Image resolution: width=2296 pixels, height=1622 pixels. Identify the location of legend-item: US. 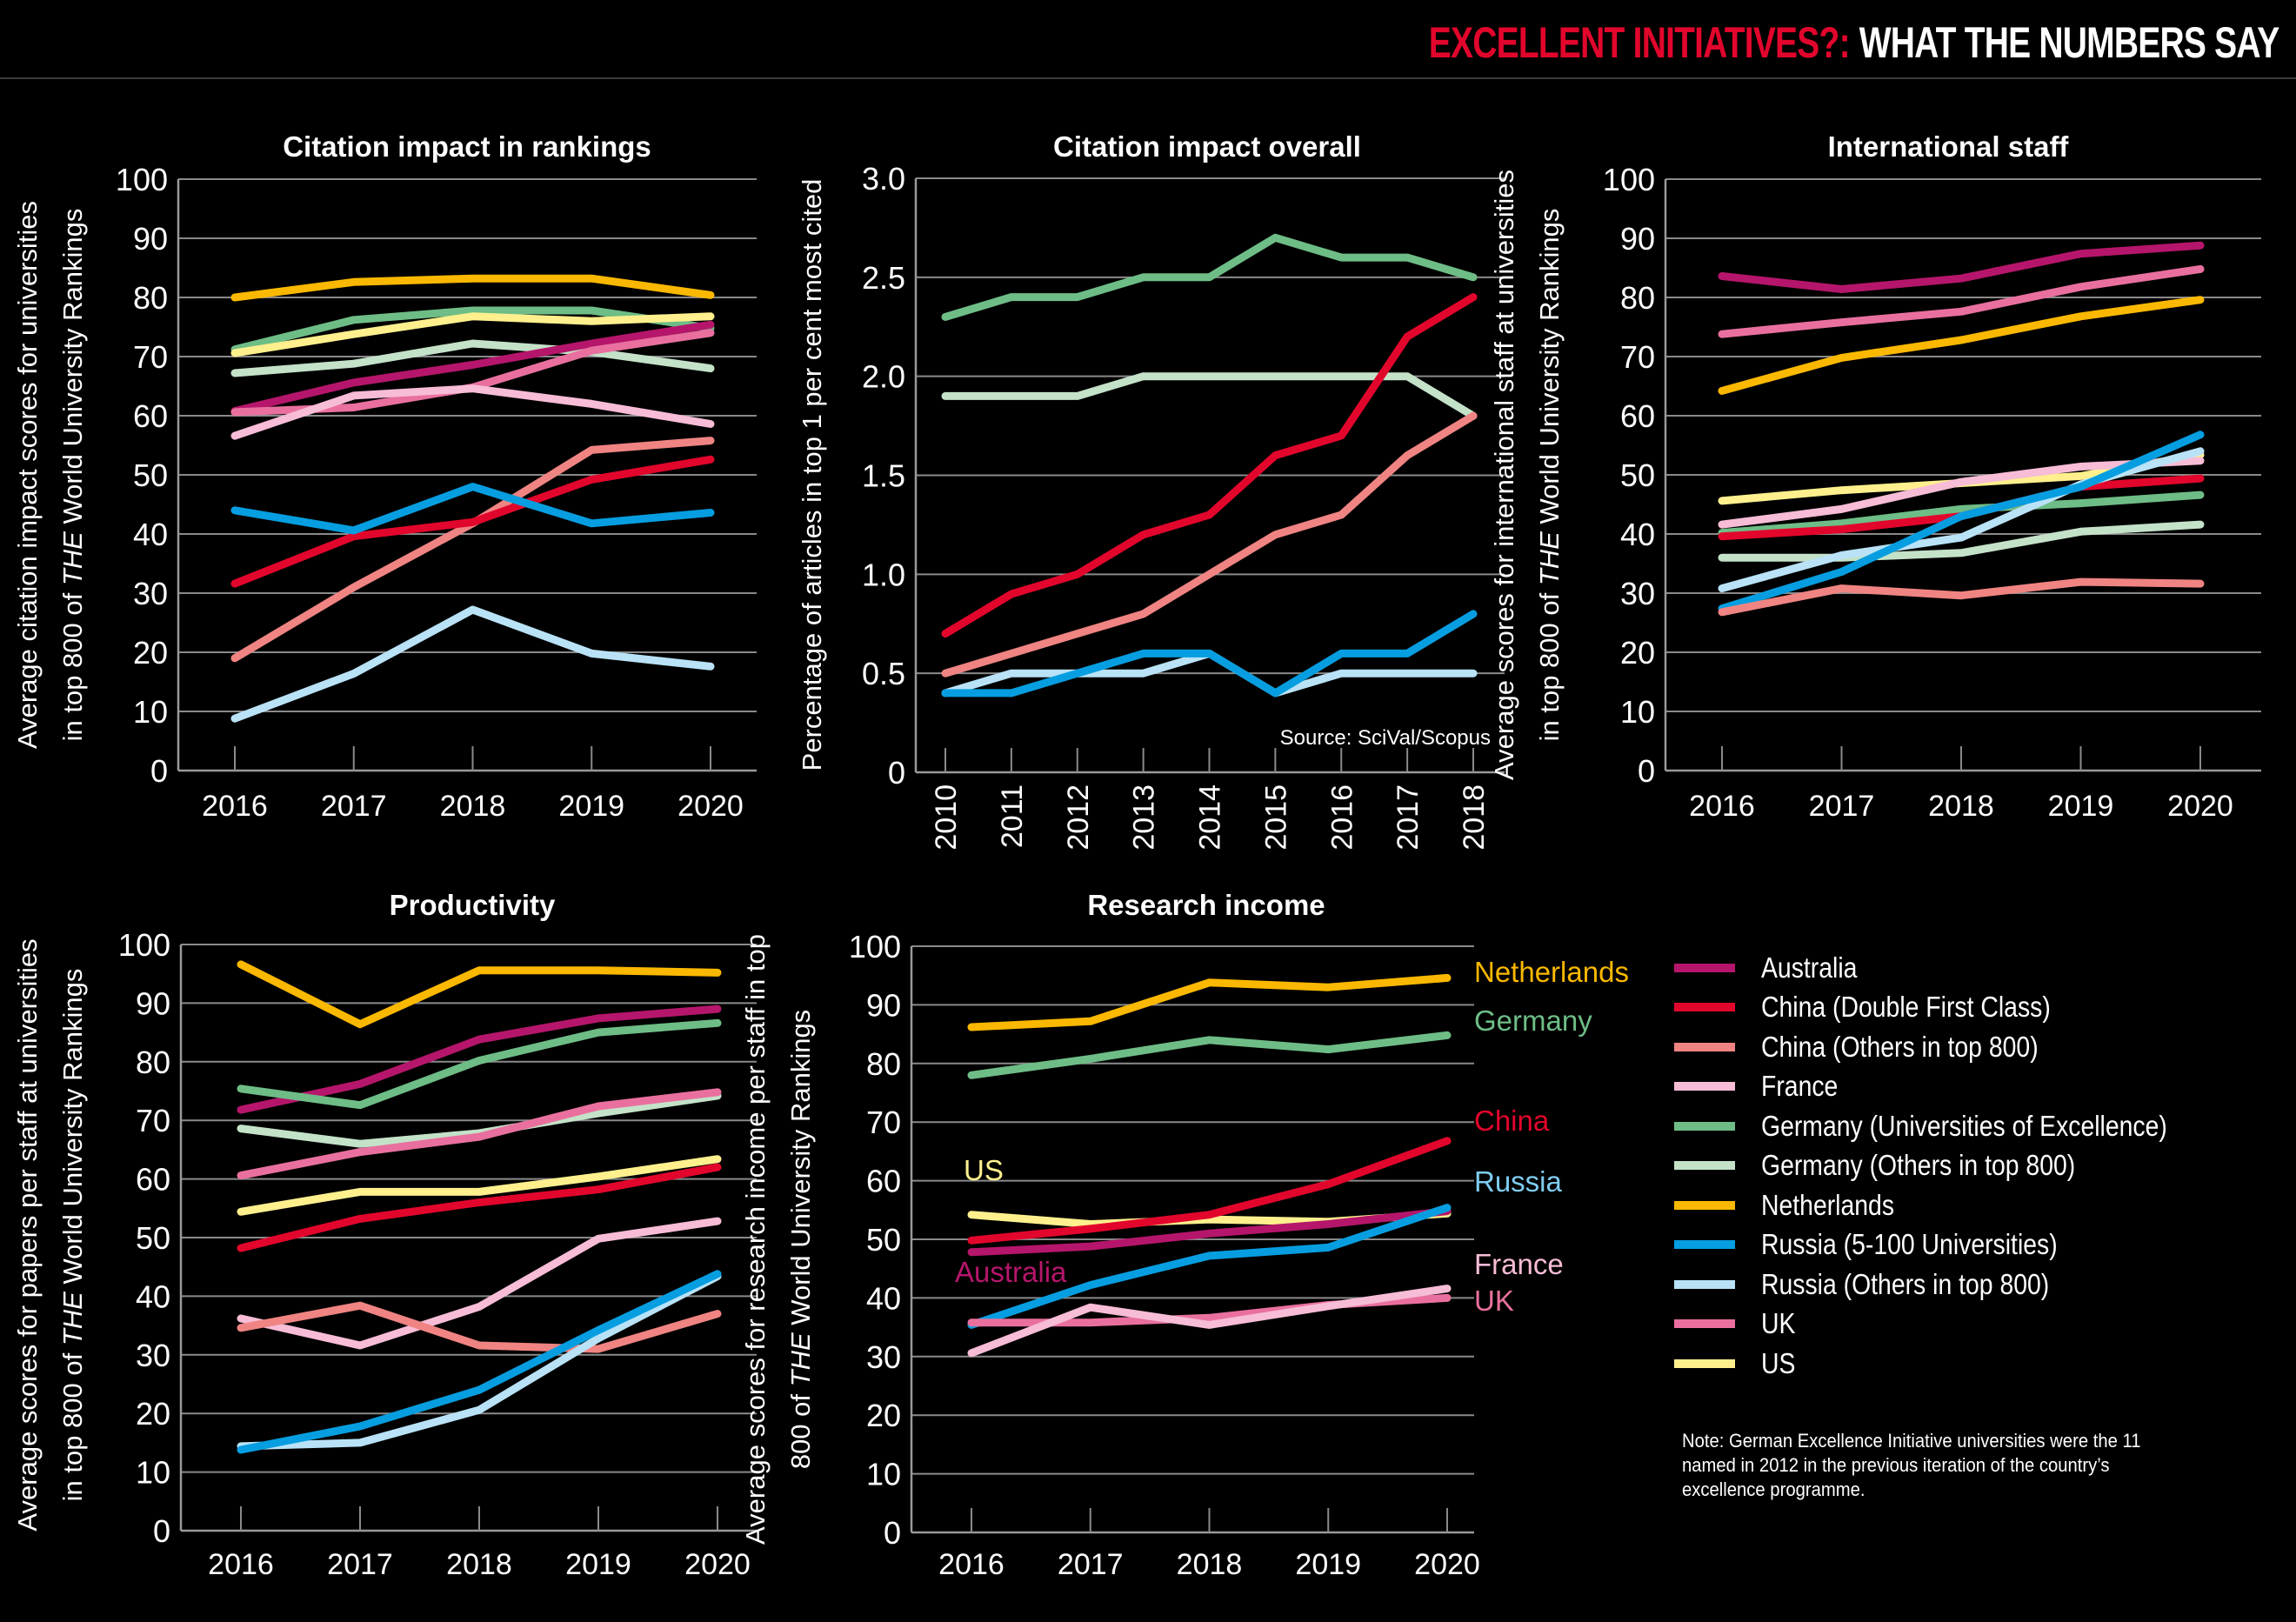
(1954, 1364).